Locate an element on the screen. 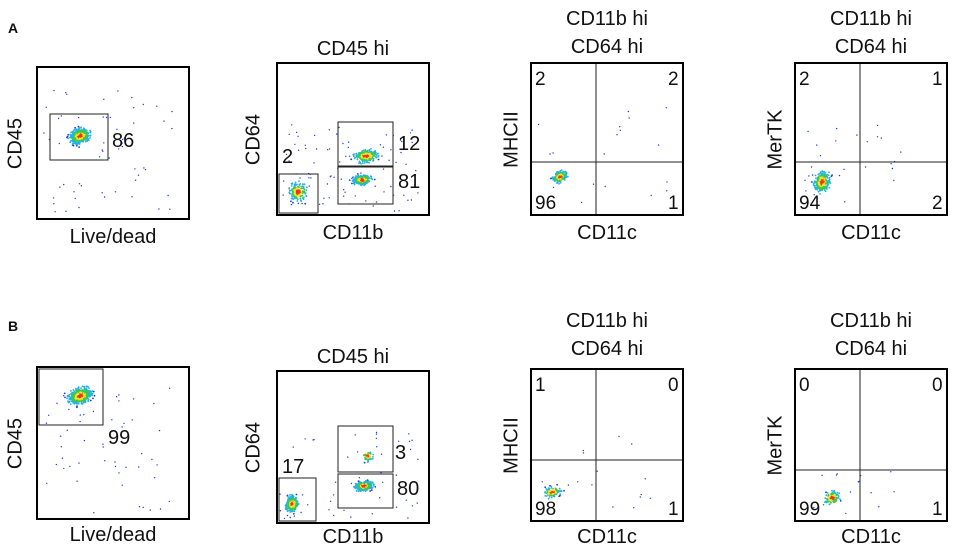  gate-b2-low is located at coordinates (297, 499).